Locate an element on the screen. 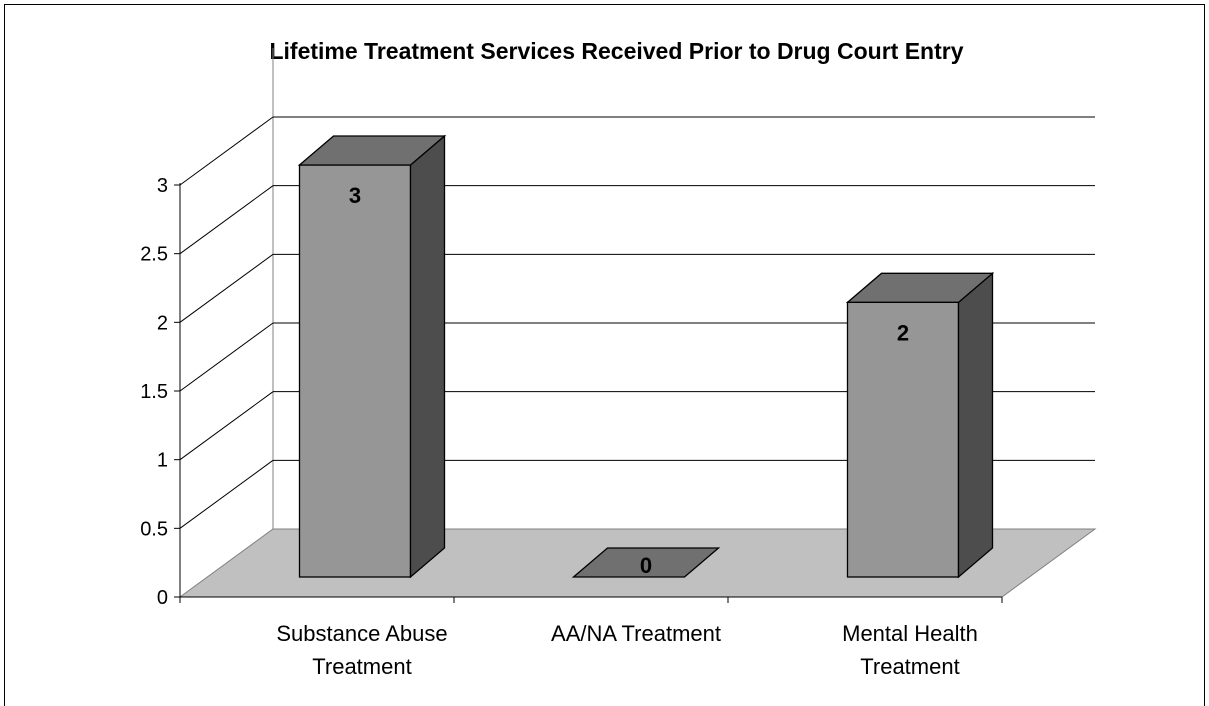 The height and width of the screenshot is (706, 1209). y-tick-label: 0.5 is located at coordinates (154, 529).